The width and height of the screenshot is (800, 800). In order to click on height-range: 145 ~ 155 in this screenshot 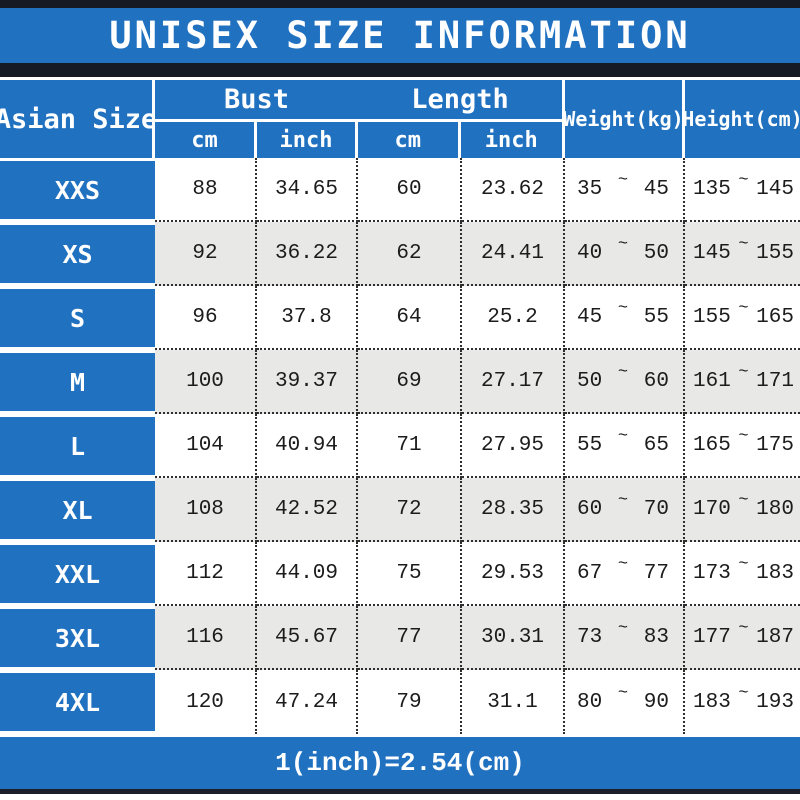, I will do `click(742, 254)`.